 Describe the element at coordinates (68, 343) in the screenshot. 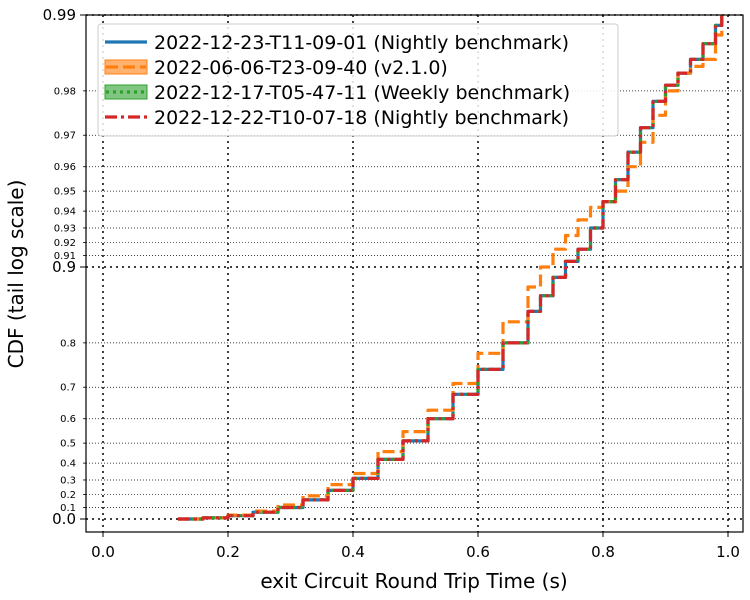

I see `y-tick-label-minor: 0.8` at that location.